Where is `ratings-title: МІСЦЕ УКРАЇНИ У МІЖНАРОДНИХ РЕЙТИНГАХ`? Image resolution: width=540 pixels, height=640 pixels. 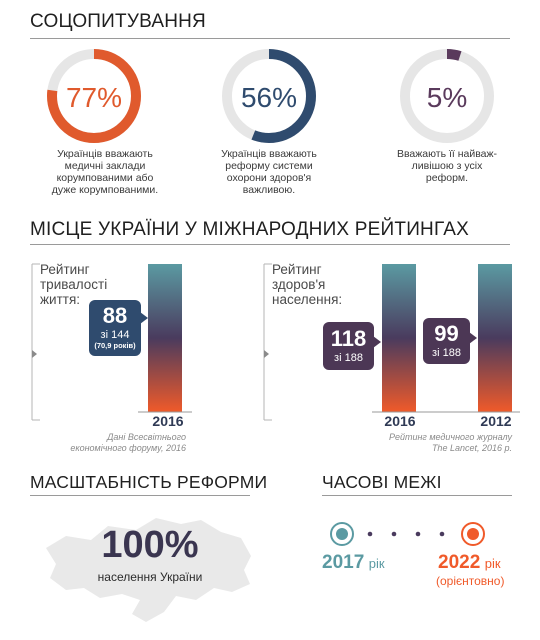 ratings-title: МІСЦЕ УКРАЇНИ У МІЖНАРОДНИХ РЕЙТИНГАХ is located at coordinates (249, 229).